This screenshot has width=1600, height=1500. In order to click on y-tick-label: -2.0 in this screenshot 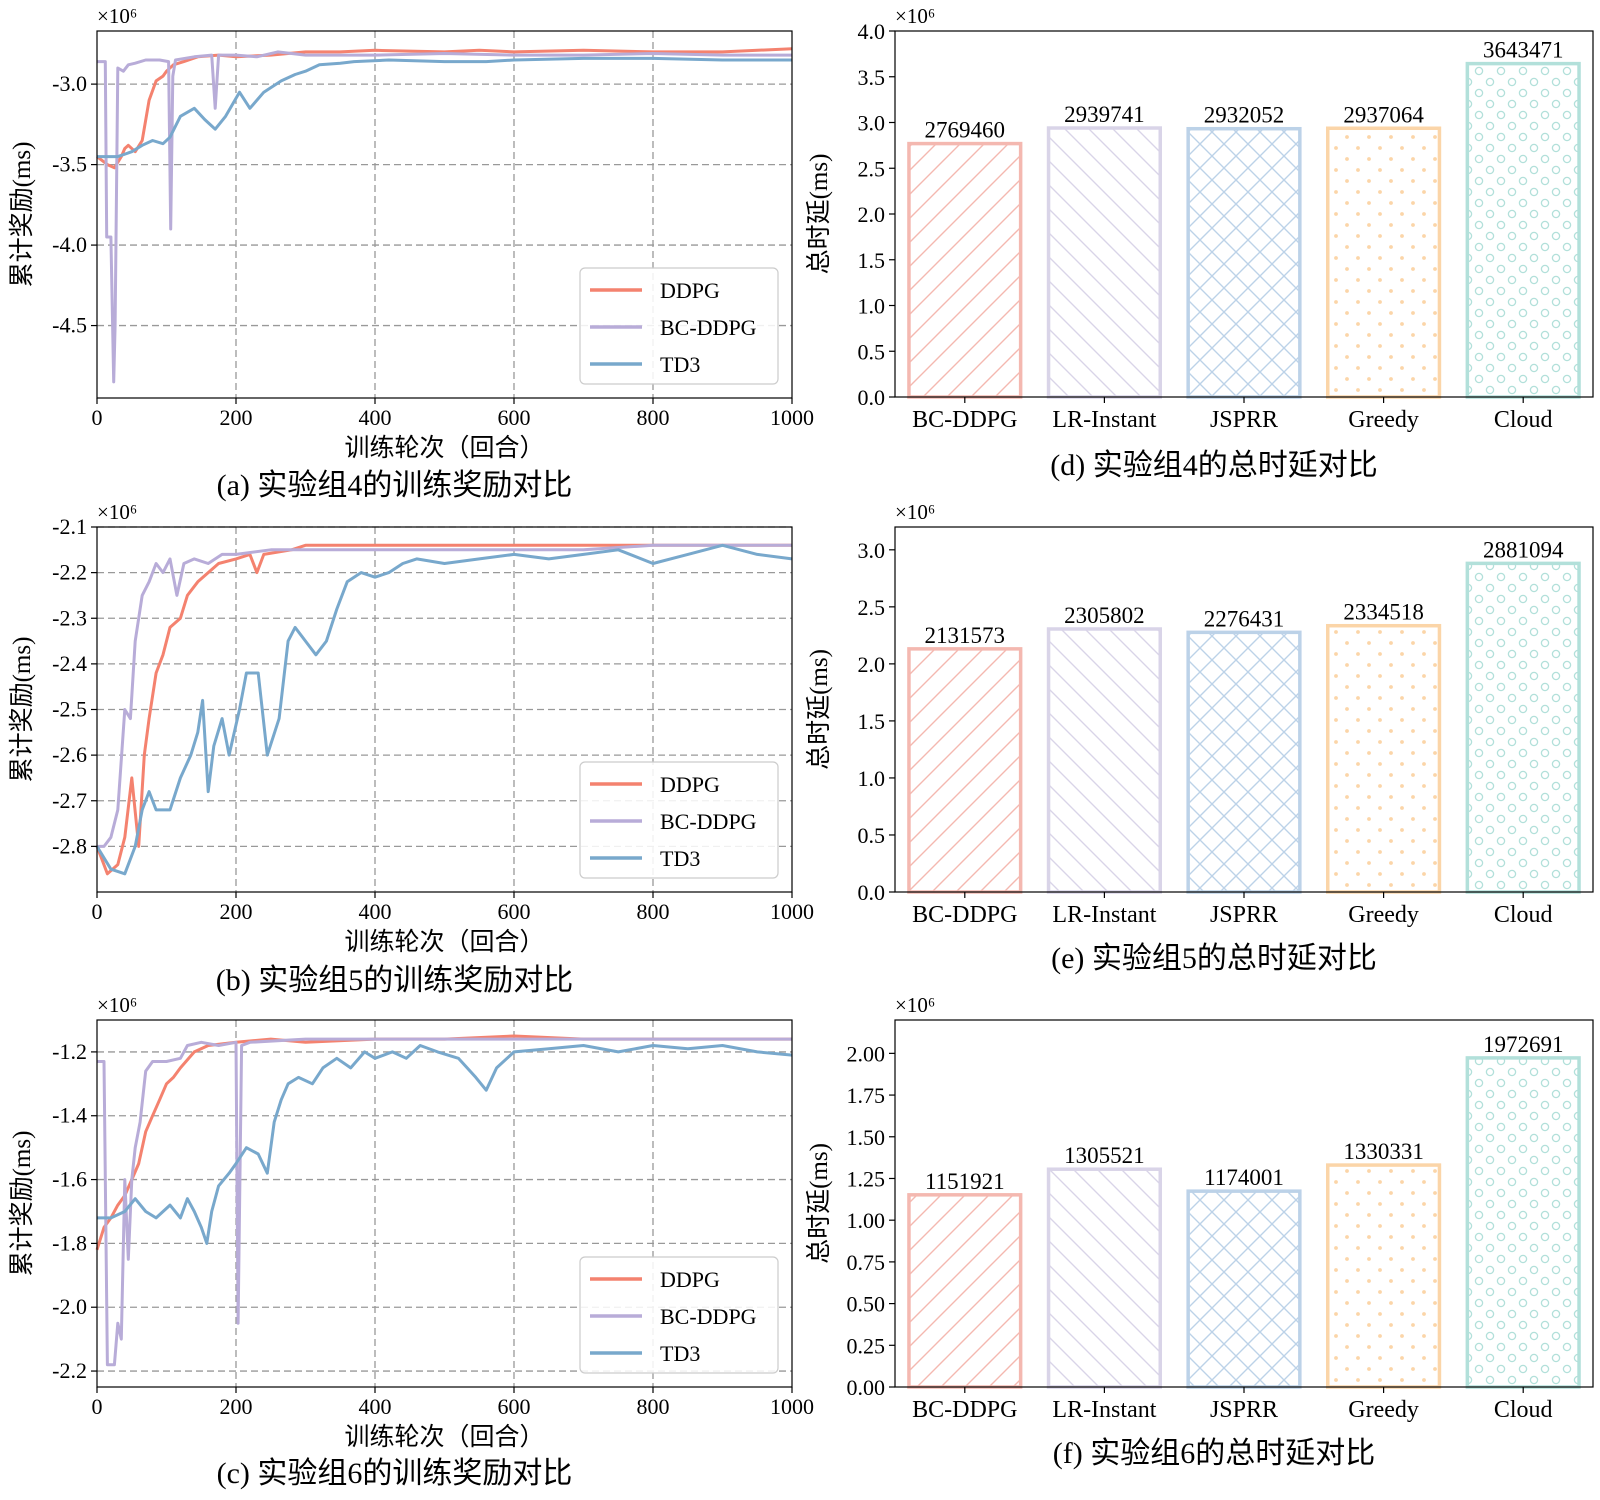, I will do `click(69, 1306)`.